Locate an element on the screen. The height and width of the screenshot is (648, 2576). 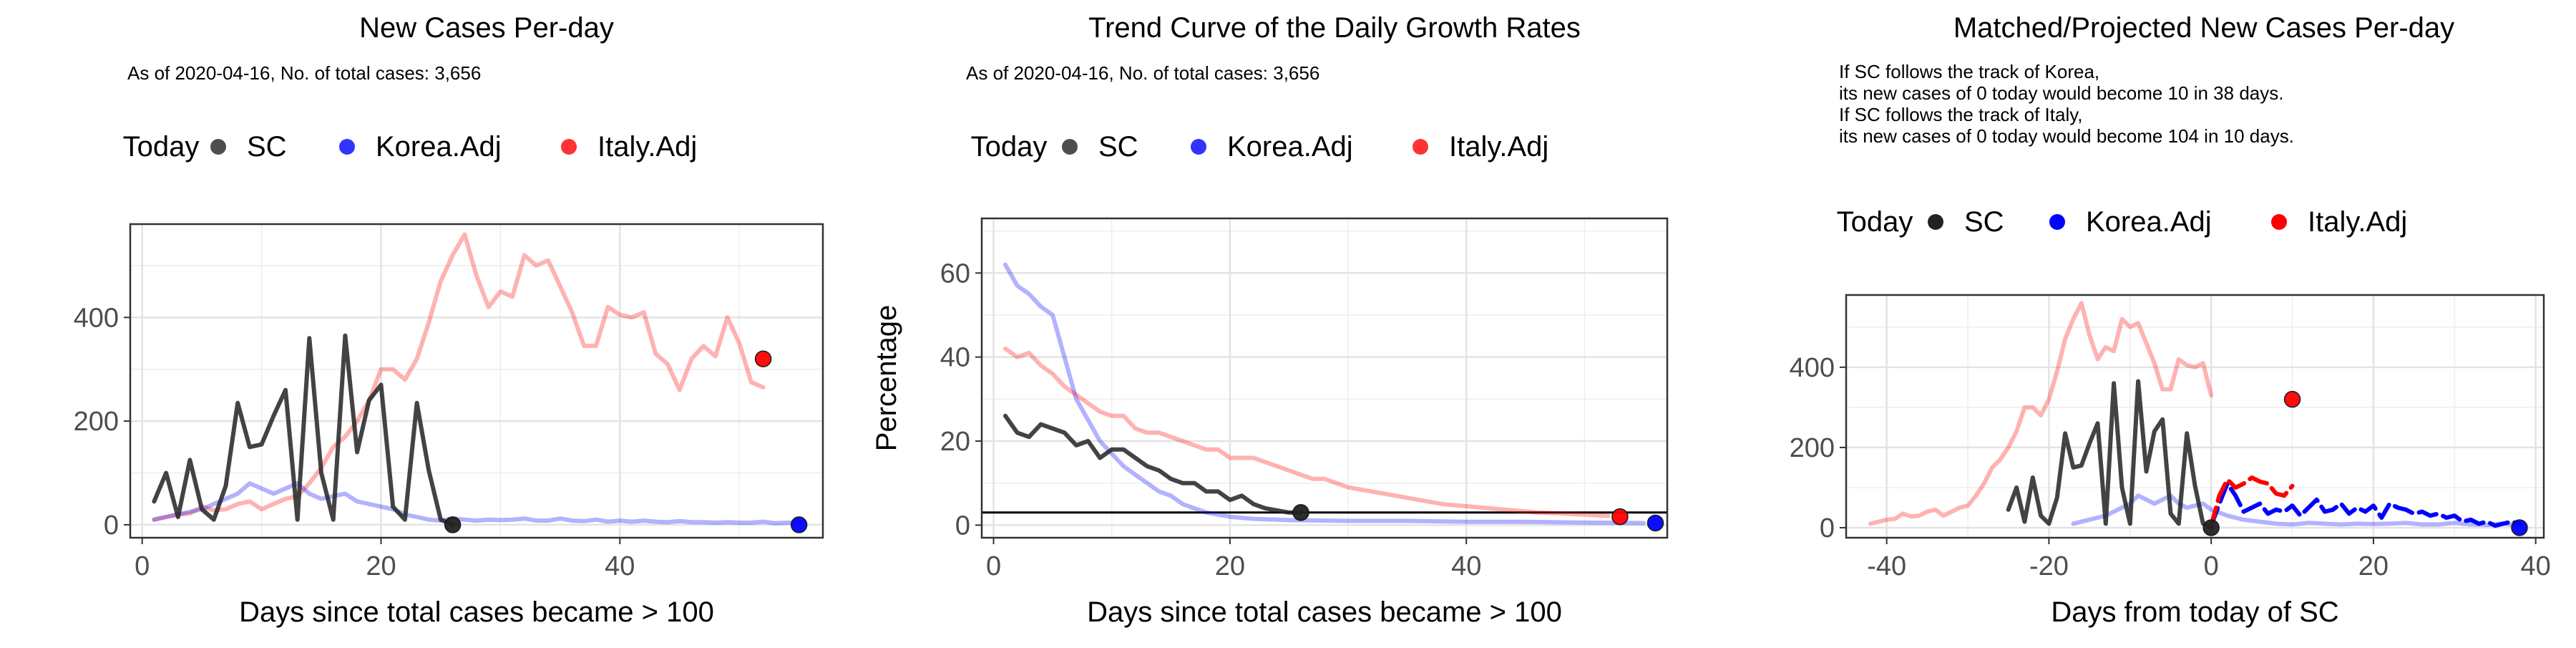
x-tick-label: -20 is located at coordinates (2049, 566).